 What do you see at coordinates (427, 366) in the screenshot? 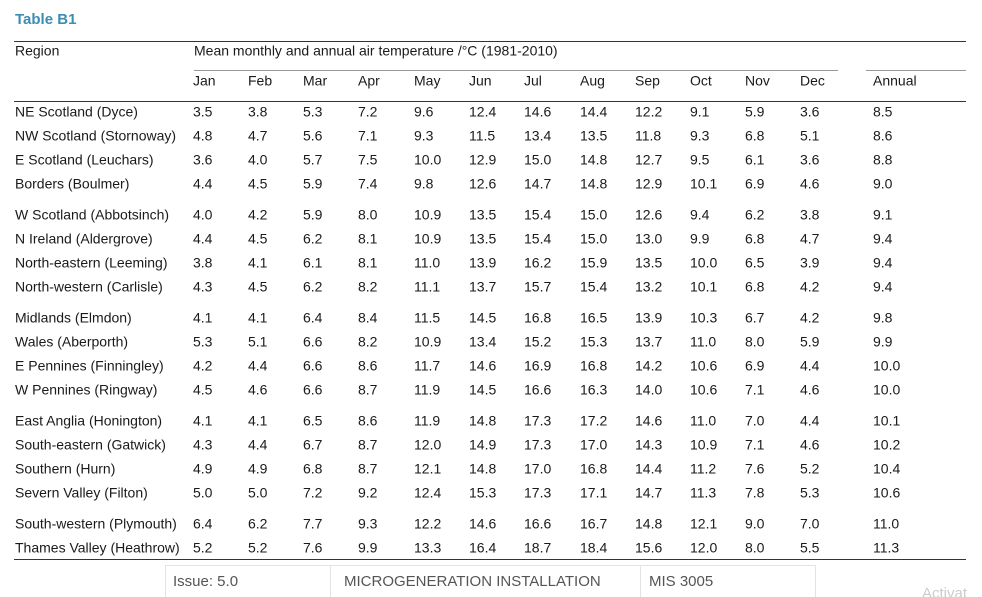
I see `cell-value: 11.7` at bounding box center [427, 366].